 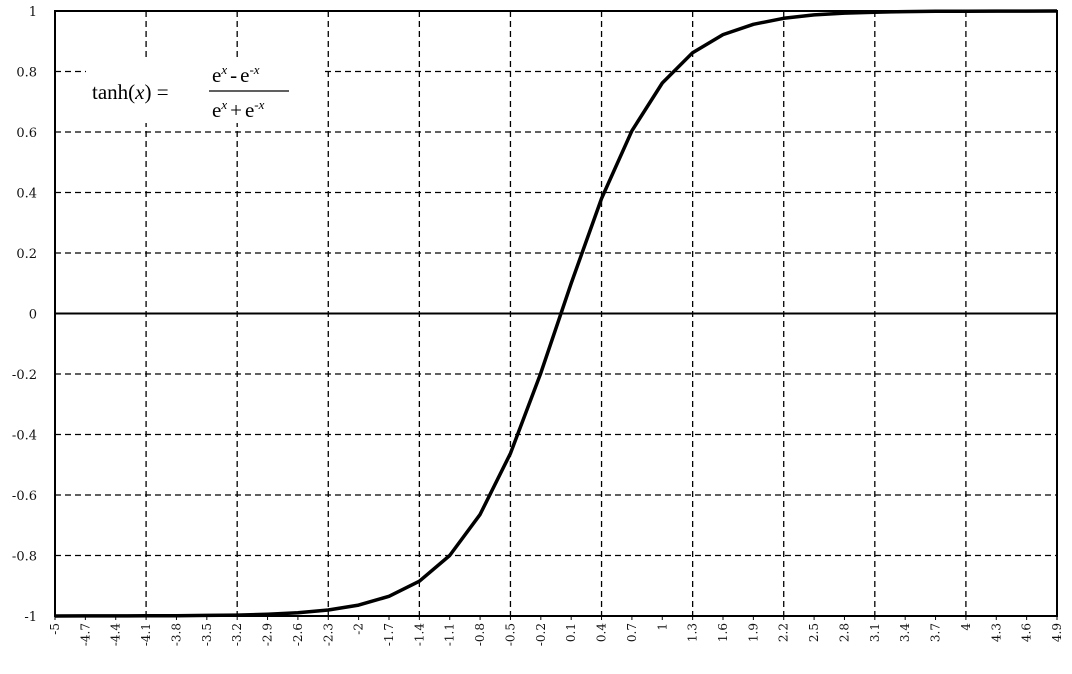 I want to click on x-tick-label: -4.1, so click(x=146, y=634).